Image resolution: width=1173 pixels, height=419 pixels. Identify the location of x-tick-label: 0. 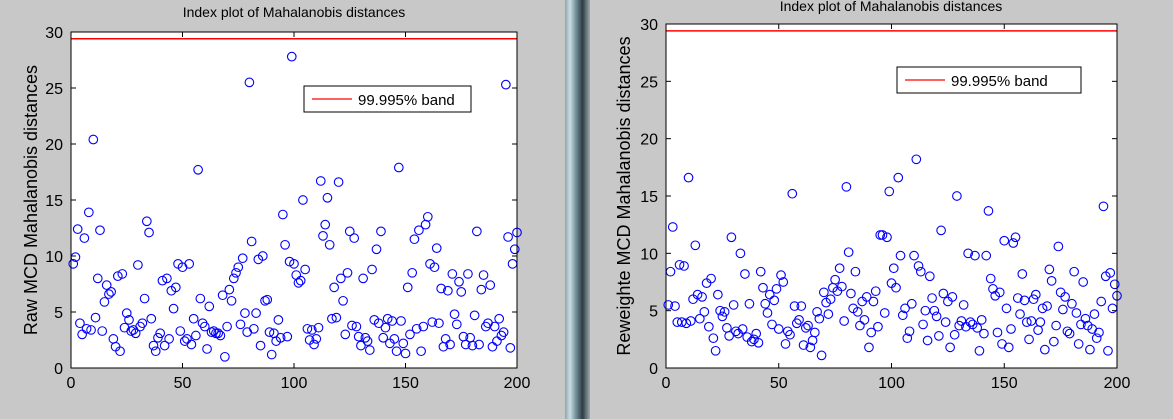
(666, 383).